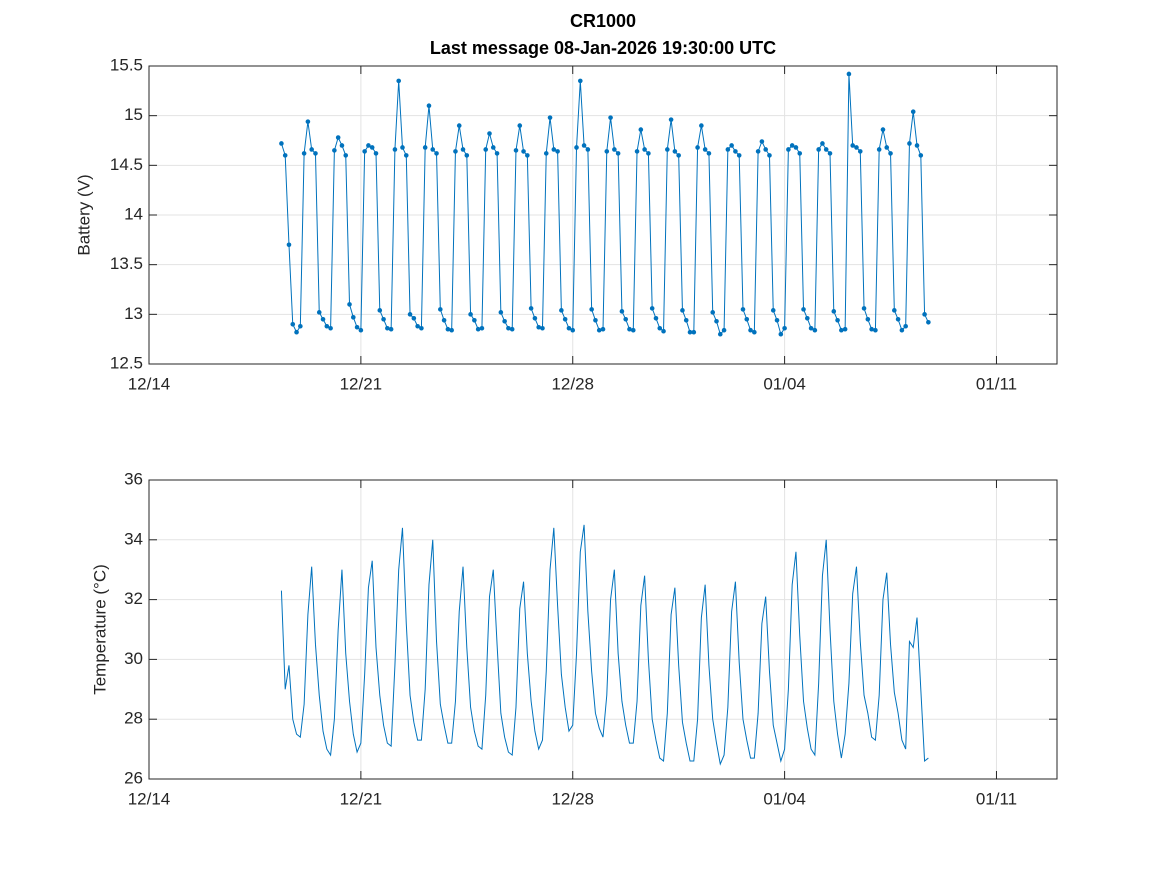  What do you see at coordinates (133, 538) in the screenshot?
I see `y-tick-label: 34` at bounding box center [133, 538].